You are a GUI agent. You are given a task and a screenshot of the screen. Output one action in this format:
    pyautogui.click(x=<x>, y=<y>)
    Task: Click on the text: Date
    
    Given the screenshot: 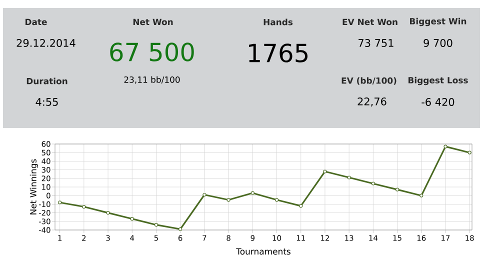 What is the action you would take?
    pyautogui.click(x=36, y=22)
    